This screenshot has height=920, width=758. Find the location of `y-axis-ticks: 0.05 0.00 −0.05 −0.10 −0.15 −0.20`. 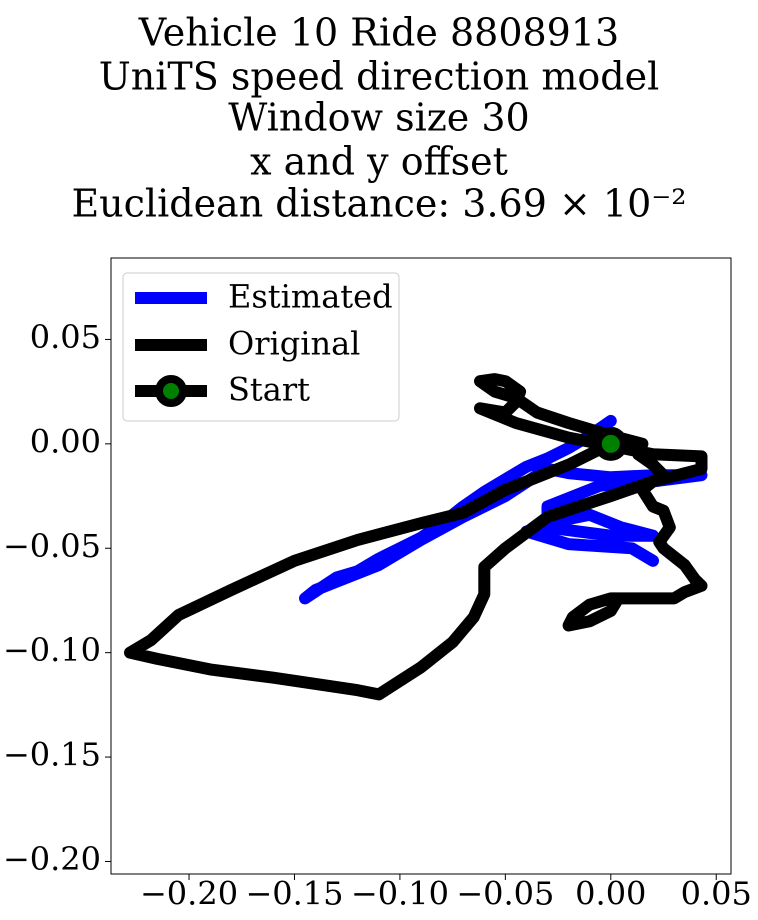

y-axis-ticks: 0.05 0.00 −0.05 −0.10 −0.15 −0.20 is located at coordinates (57, 598).